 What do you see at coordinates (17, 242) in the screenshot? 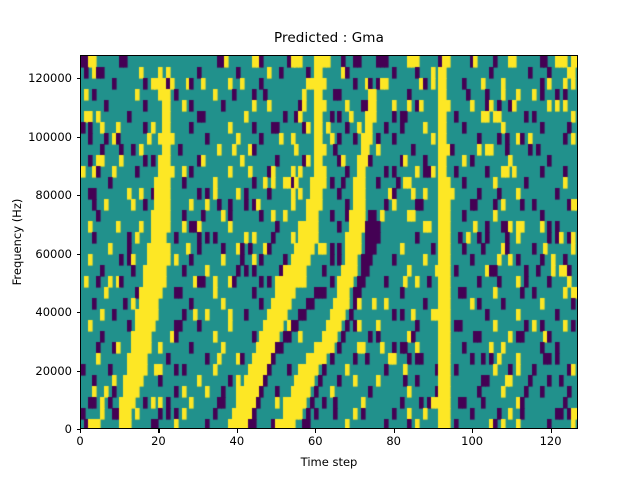
I see `y-axis-label: Frequency (Hz)` at bounding box center [17, 242].